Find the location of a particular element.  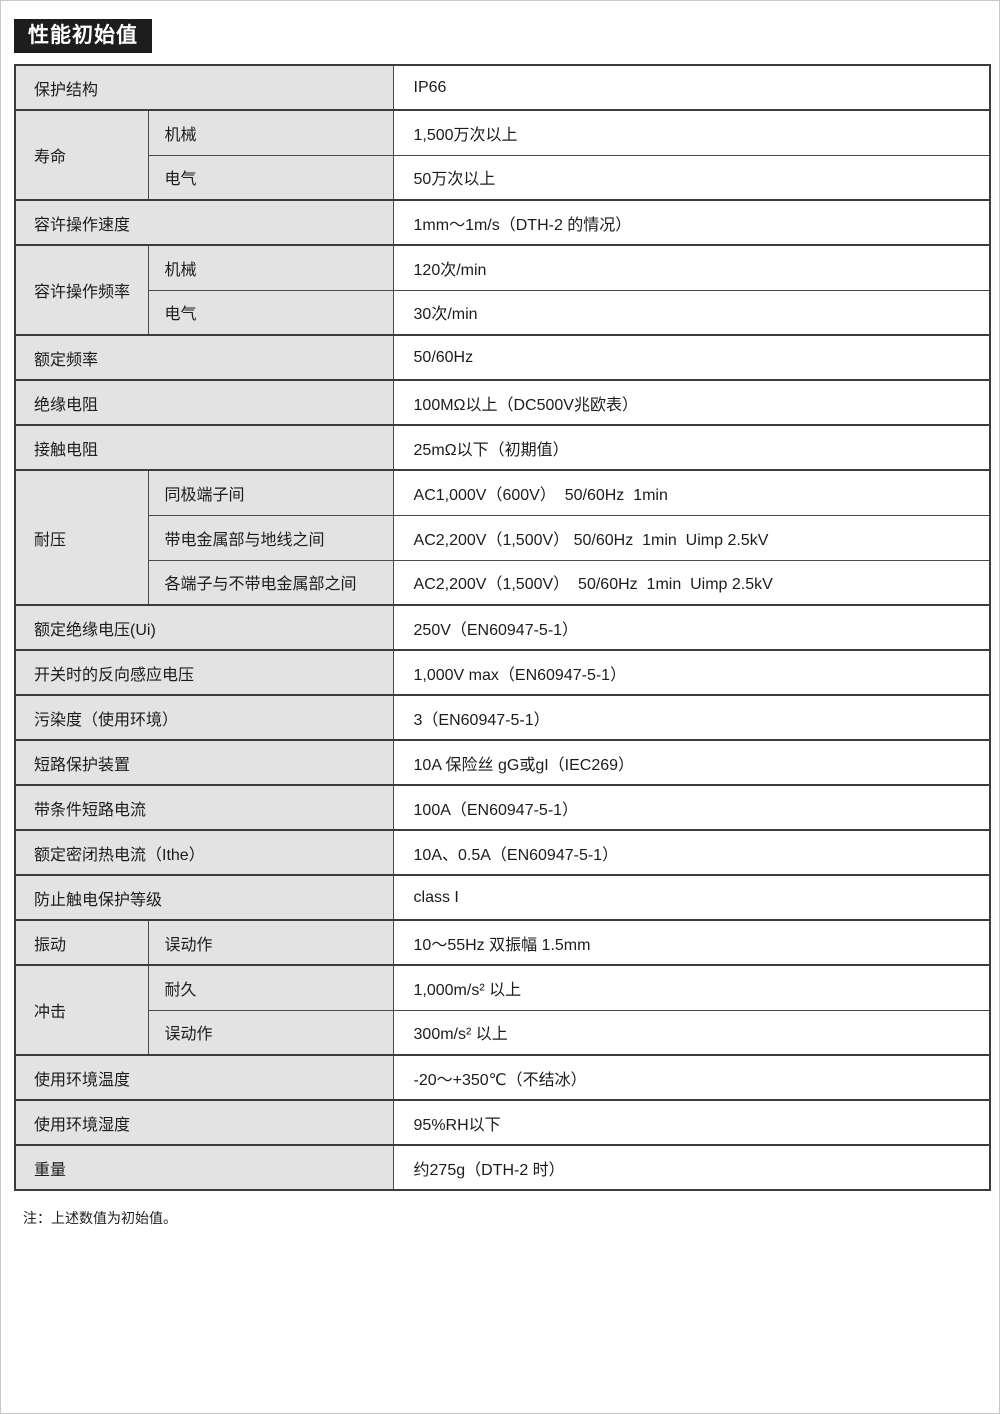

spec-row-shock-durability: 冲击 耐久 1,000m/s² 以上 is located at coordinates (502, 1010).